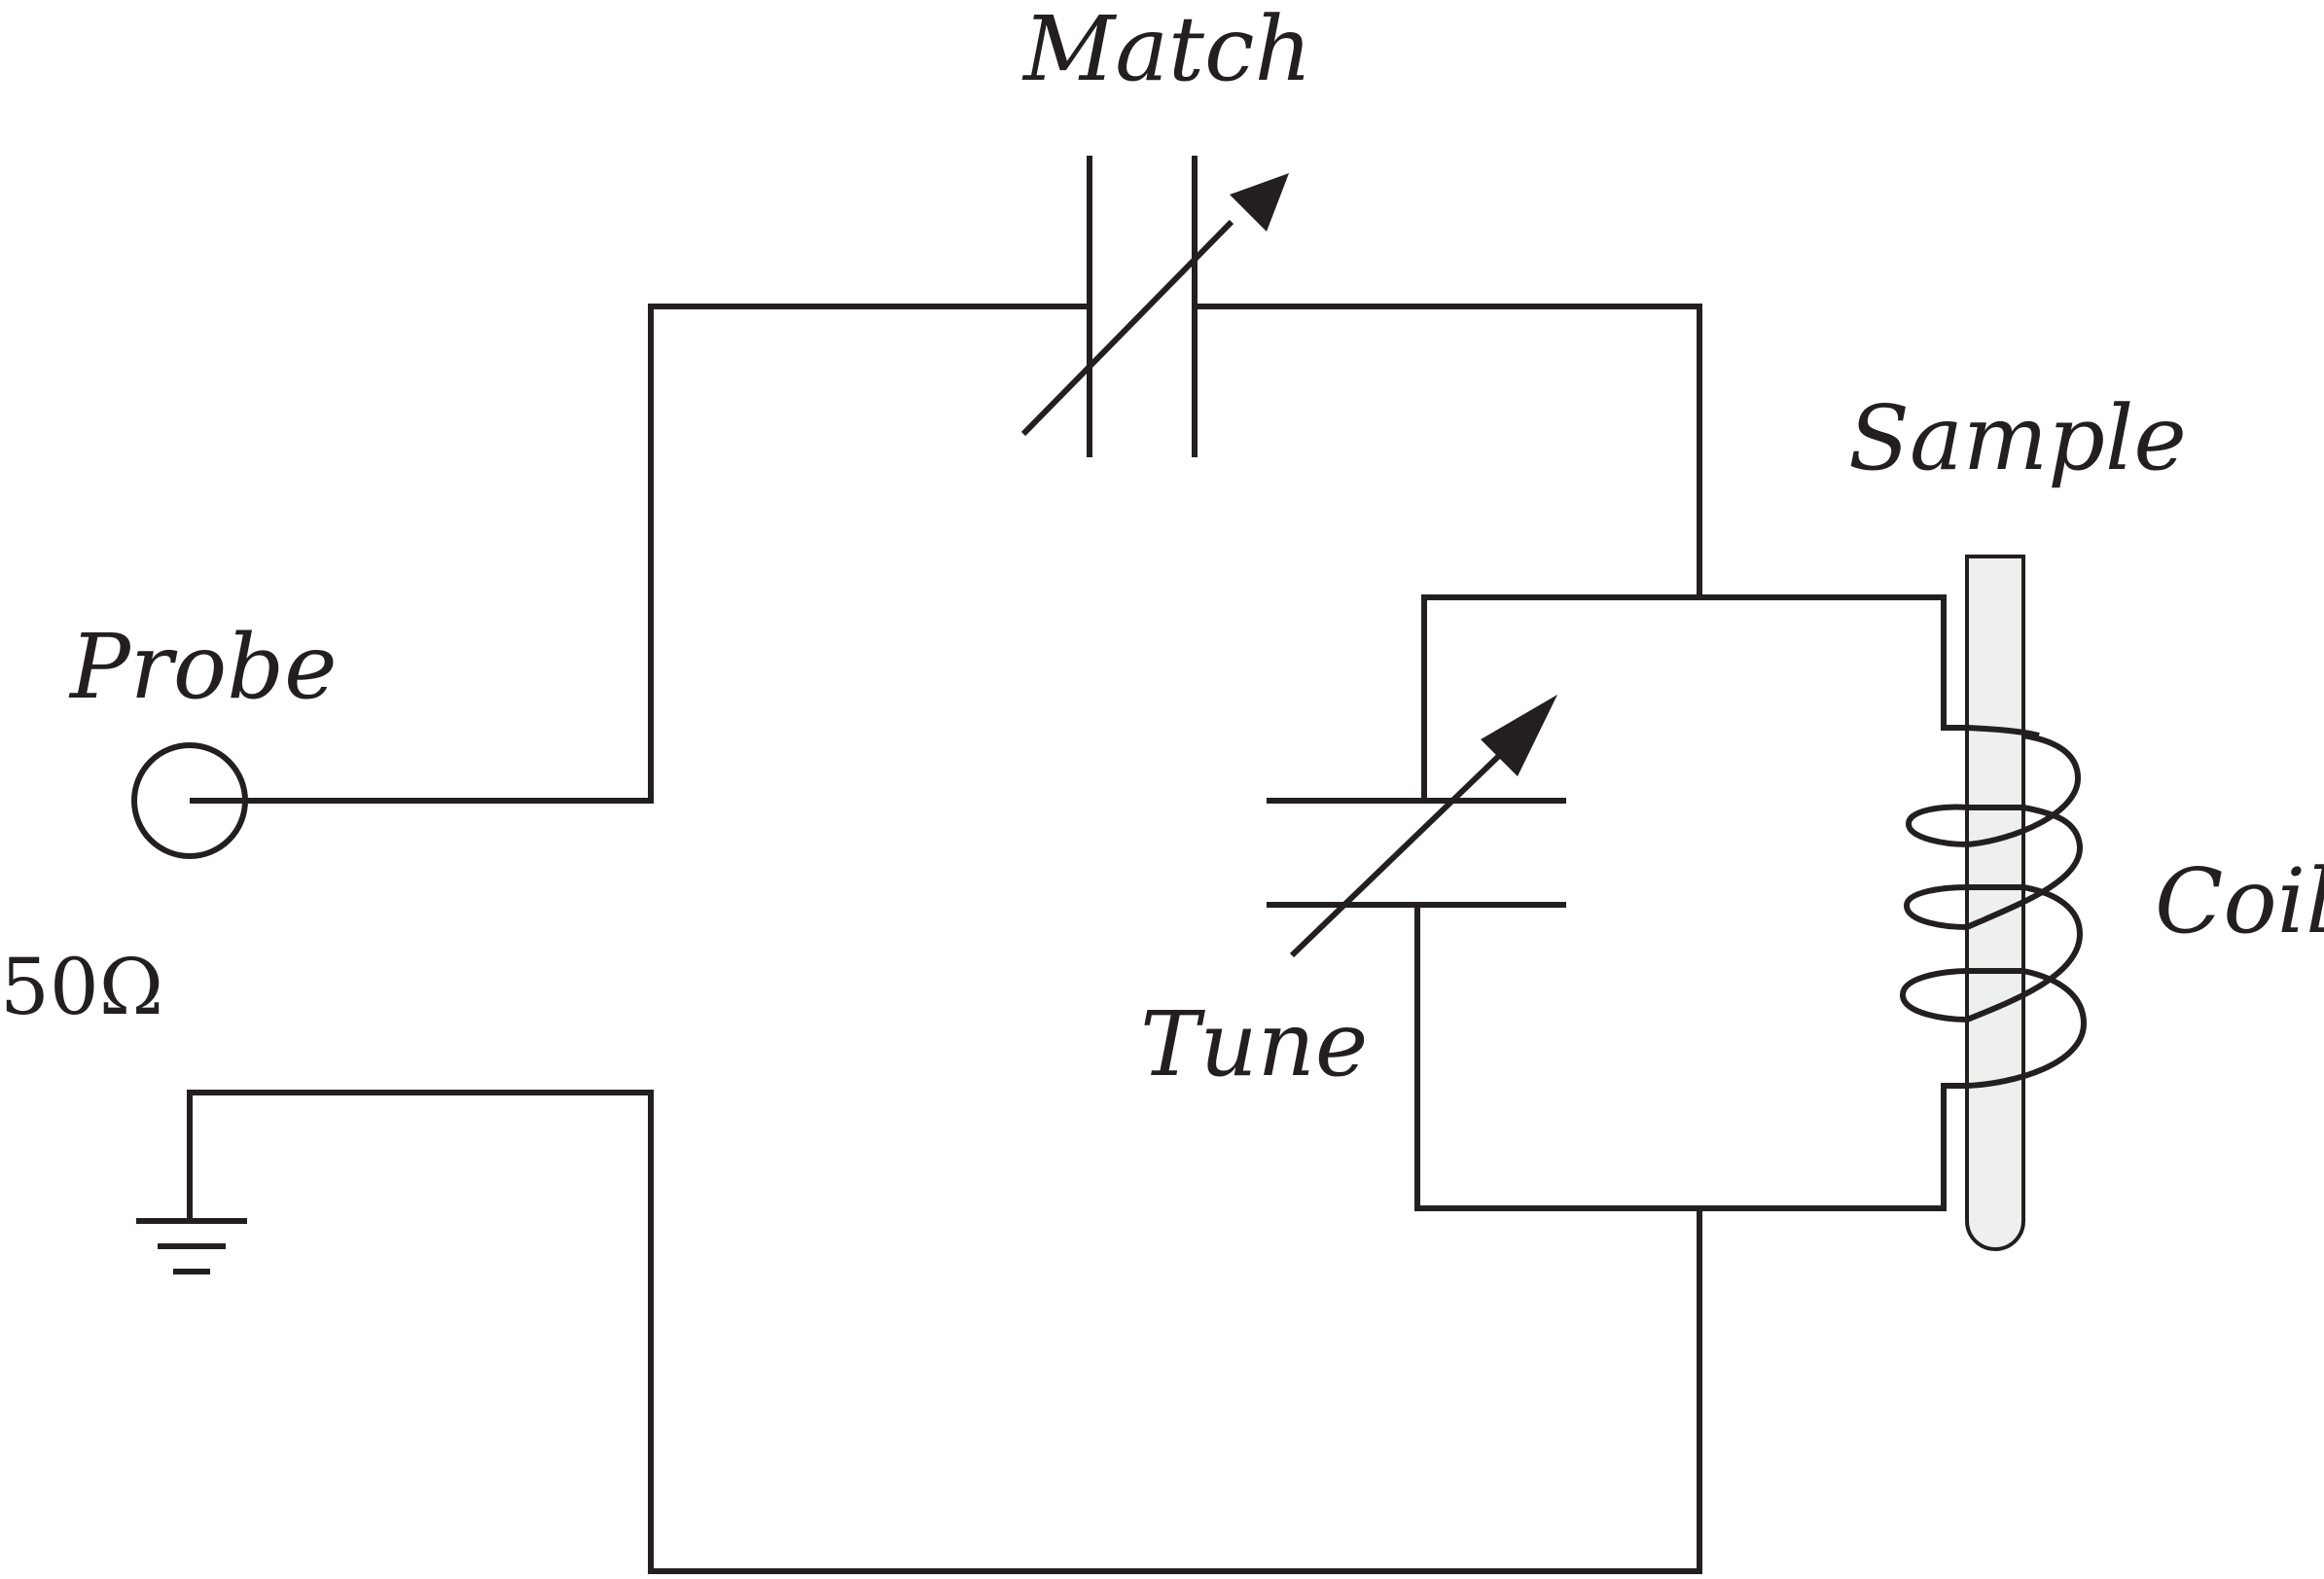 This screenshot has height=1579, width=2324. I want to click on tune-label: Tune, so click(1254, 1044).